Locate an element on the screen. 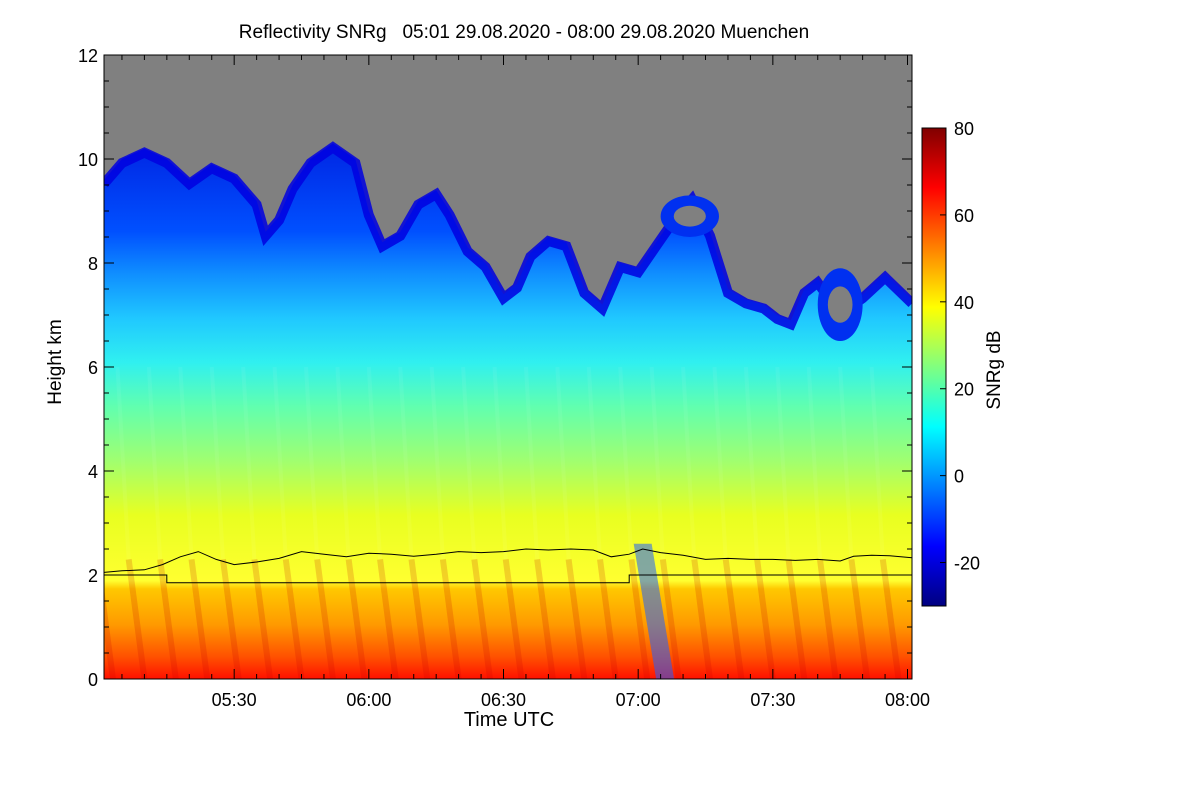 The image size is (1200, 800). y-tick-label-5: 10 is located at coordinates (88, 160).